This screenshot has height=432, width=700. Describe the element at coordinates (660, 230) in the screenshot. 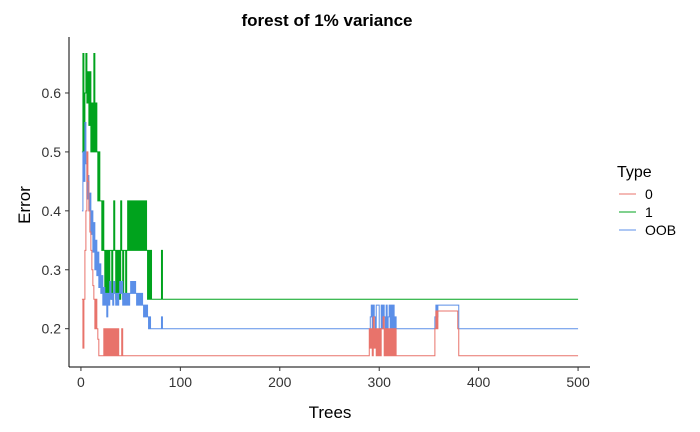

I see `legend-label-oob: OOB` at that location.